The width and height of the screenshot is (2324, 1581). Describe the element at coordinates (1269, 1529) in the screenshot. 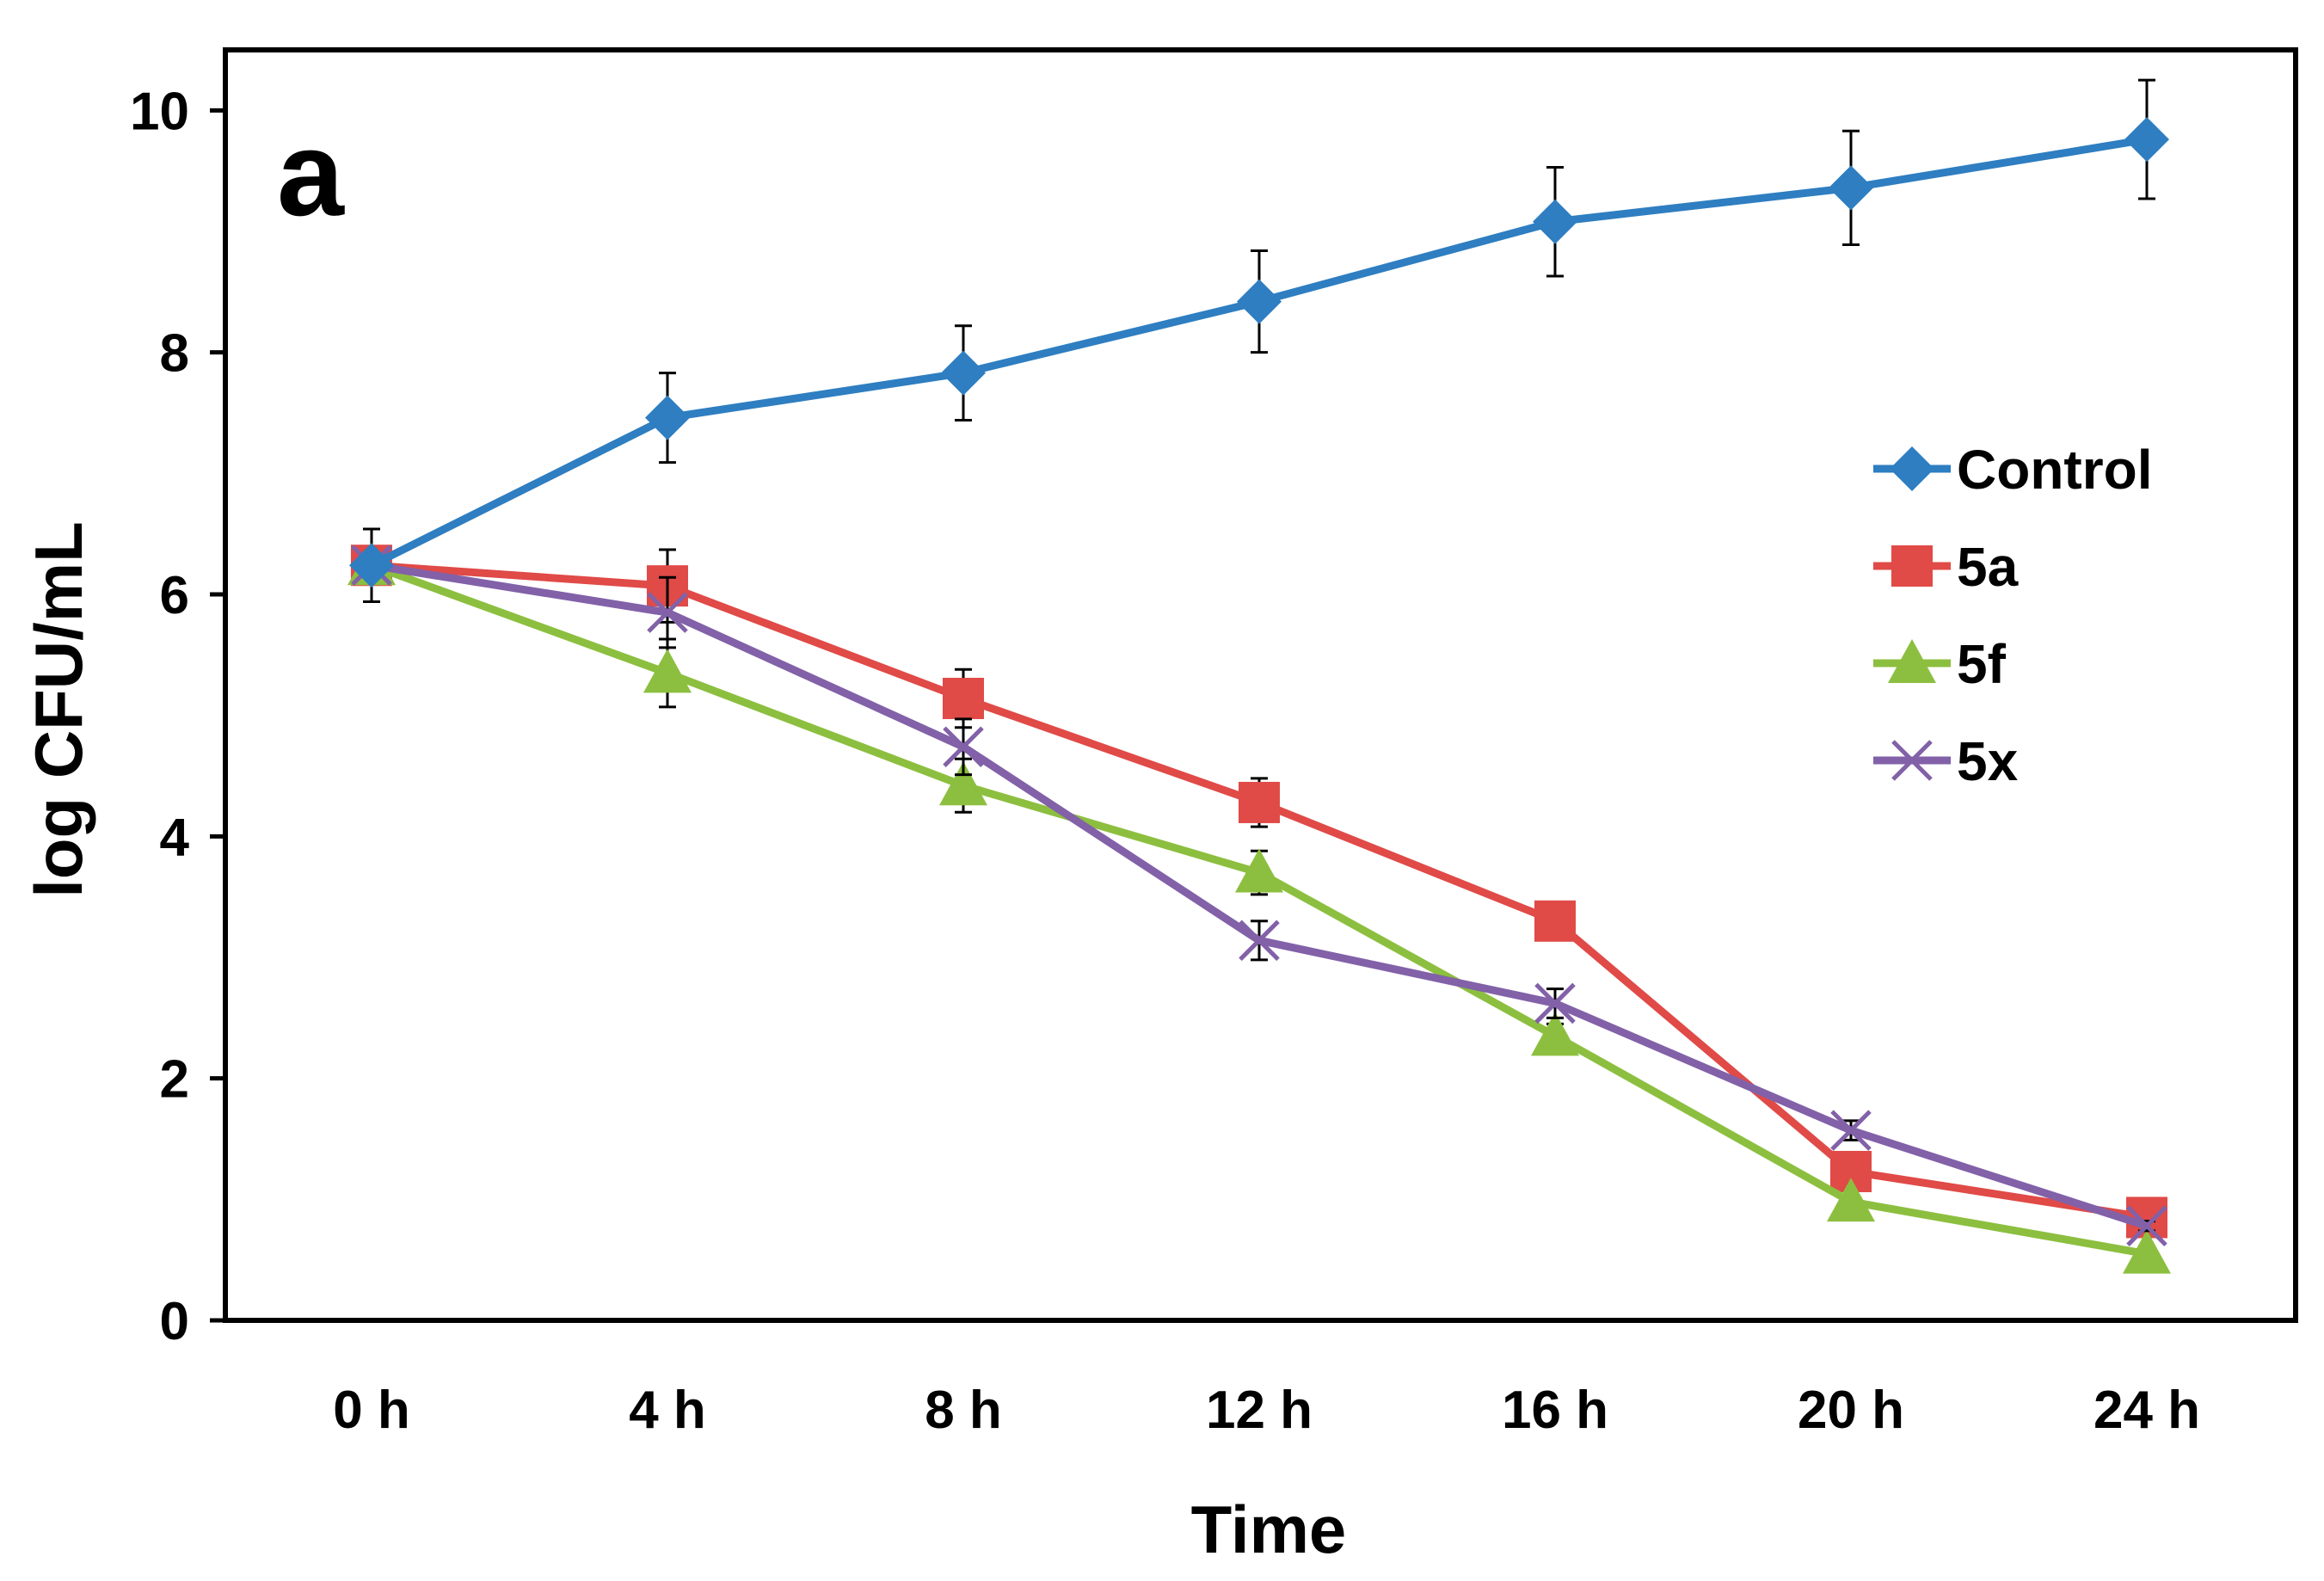

I see `x-axis-title: Time` at that location.